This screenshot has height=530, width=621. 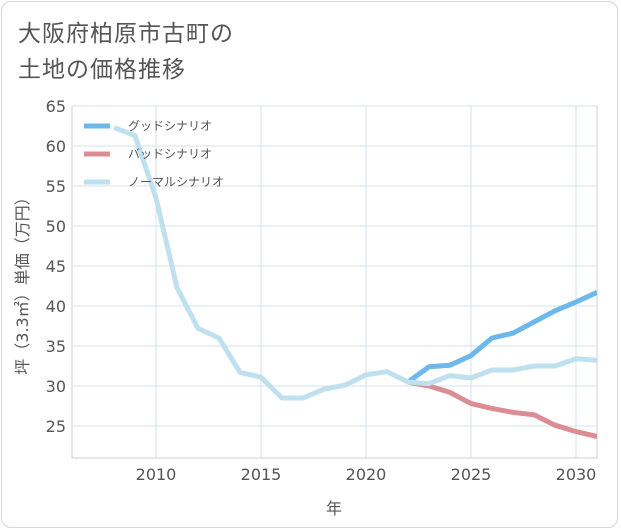 What do you see at coordinates (56, 106) in the screenshot?
I see `y-tick-65: 65` at bounding box center [56, 106].